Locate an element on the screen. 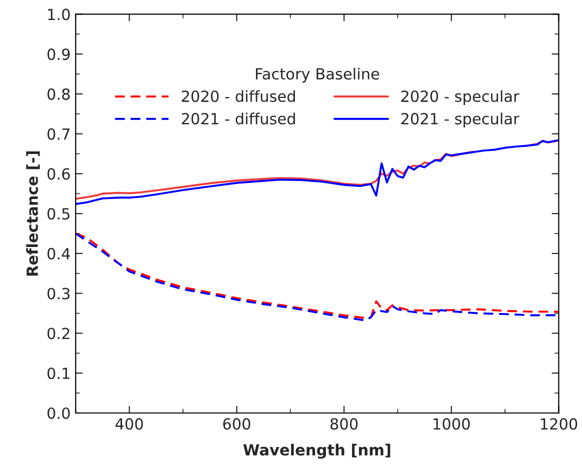  y-tick-label: 0.3 is located at coordinates (59, 294).